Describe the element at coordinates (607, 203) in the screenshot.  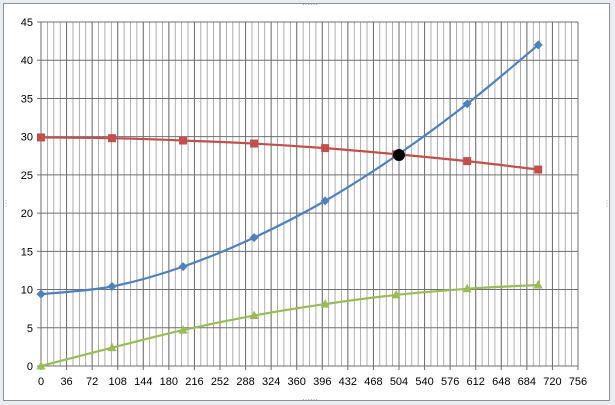
I see `resize-handle-right: ⋮` at that location.